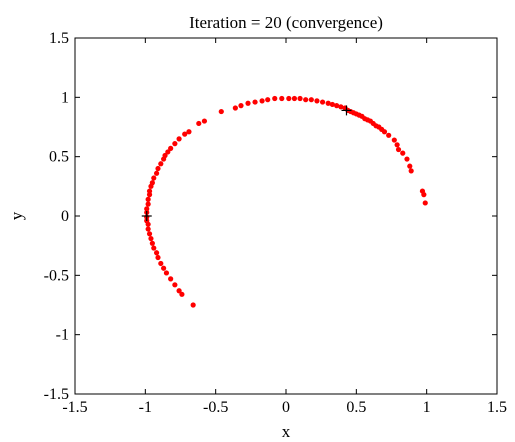 This screenshot has width=515, height=442. What do you see at coordinates (74, 407) in the screenshot?
I see `x-tick-label: -1.5` at bounding box center [74, 407].